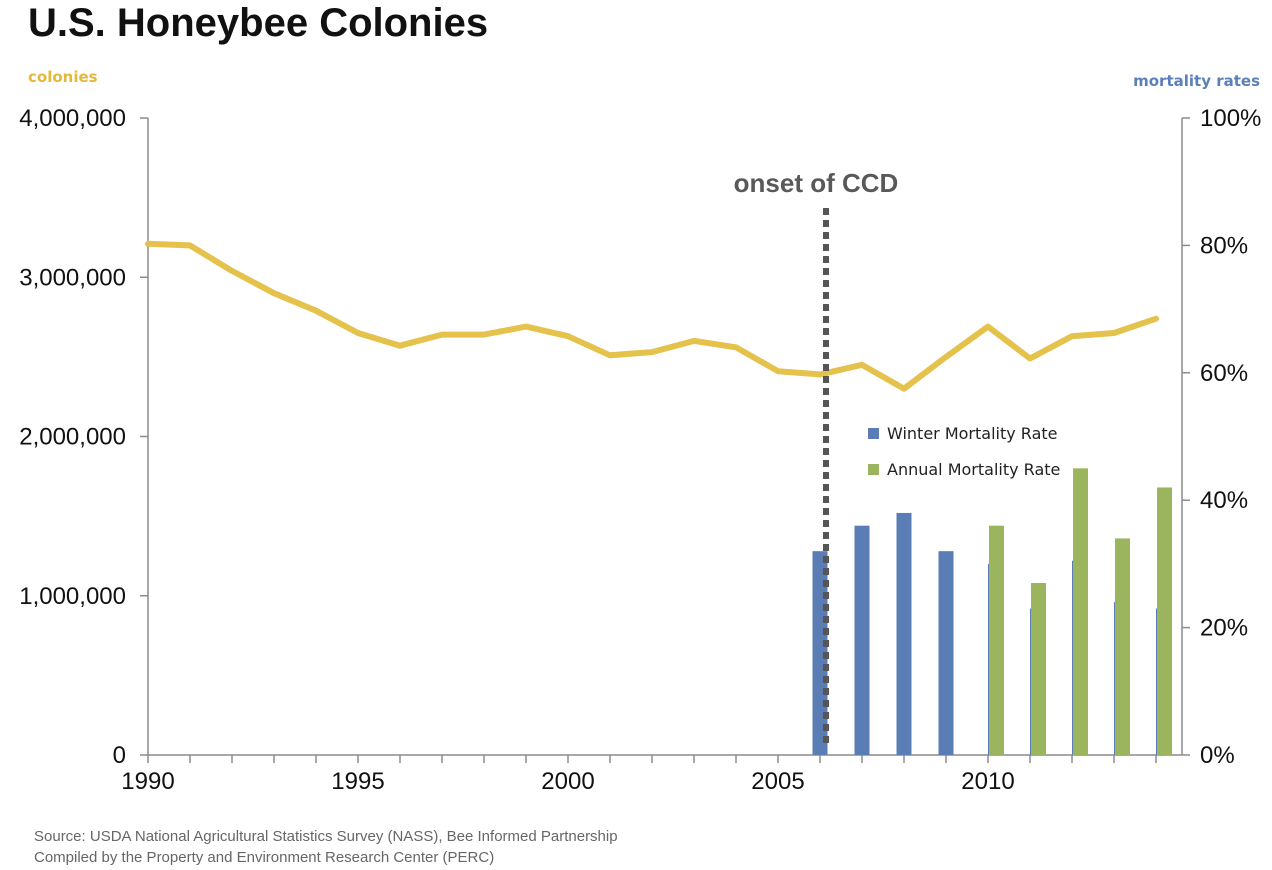  What do you see at coordinates (63, 77) in the screenshot?
I see `left-axis-label: colonies` at bounding box center [63, 77].